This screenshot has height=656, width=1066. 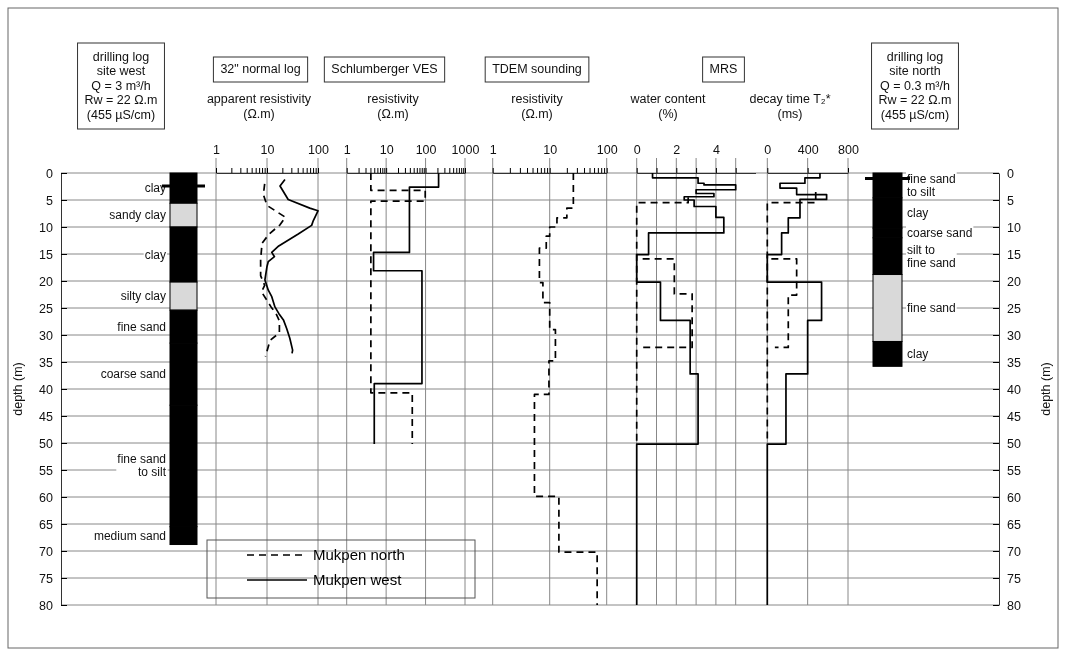 I want to click on series-label: medium sand, so click(x=129, y=535).